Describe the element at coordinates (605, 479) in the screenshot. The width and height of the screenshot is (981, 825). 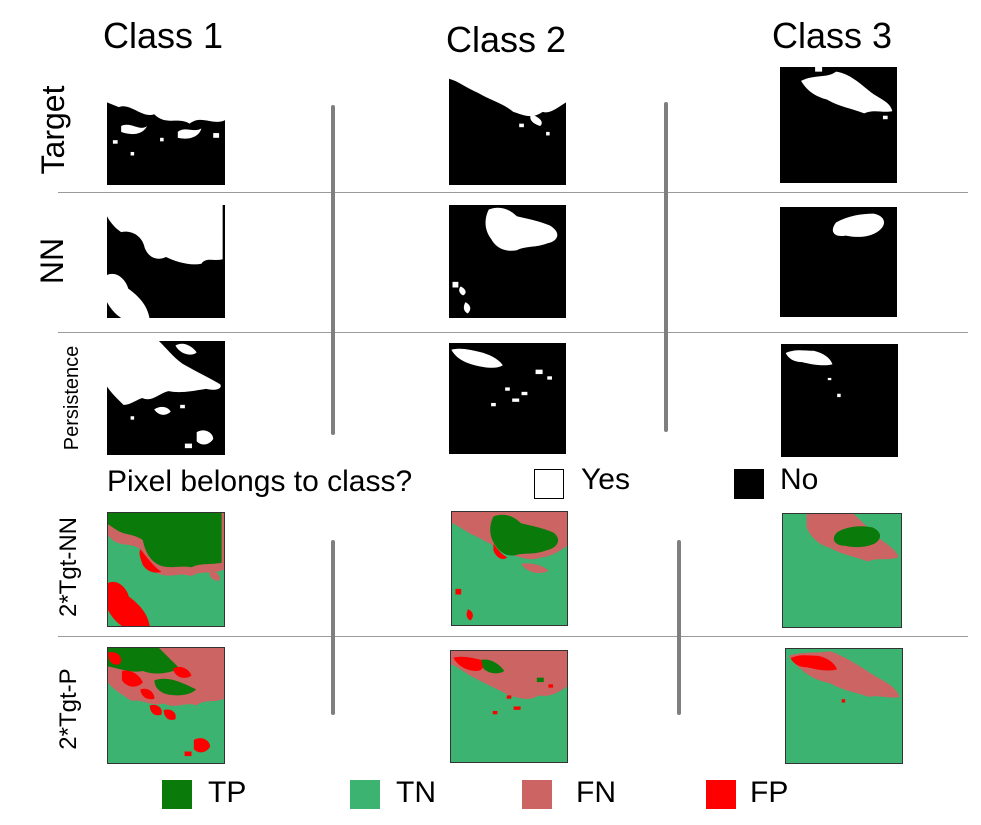
I see `yes-label: Yes` at that location.